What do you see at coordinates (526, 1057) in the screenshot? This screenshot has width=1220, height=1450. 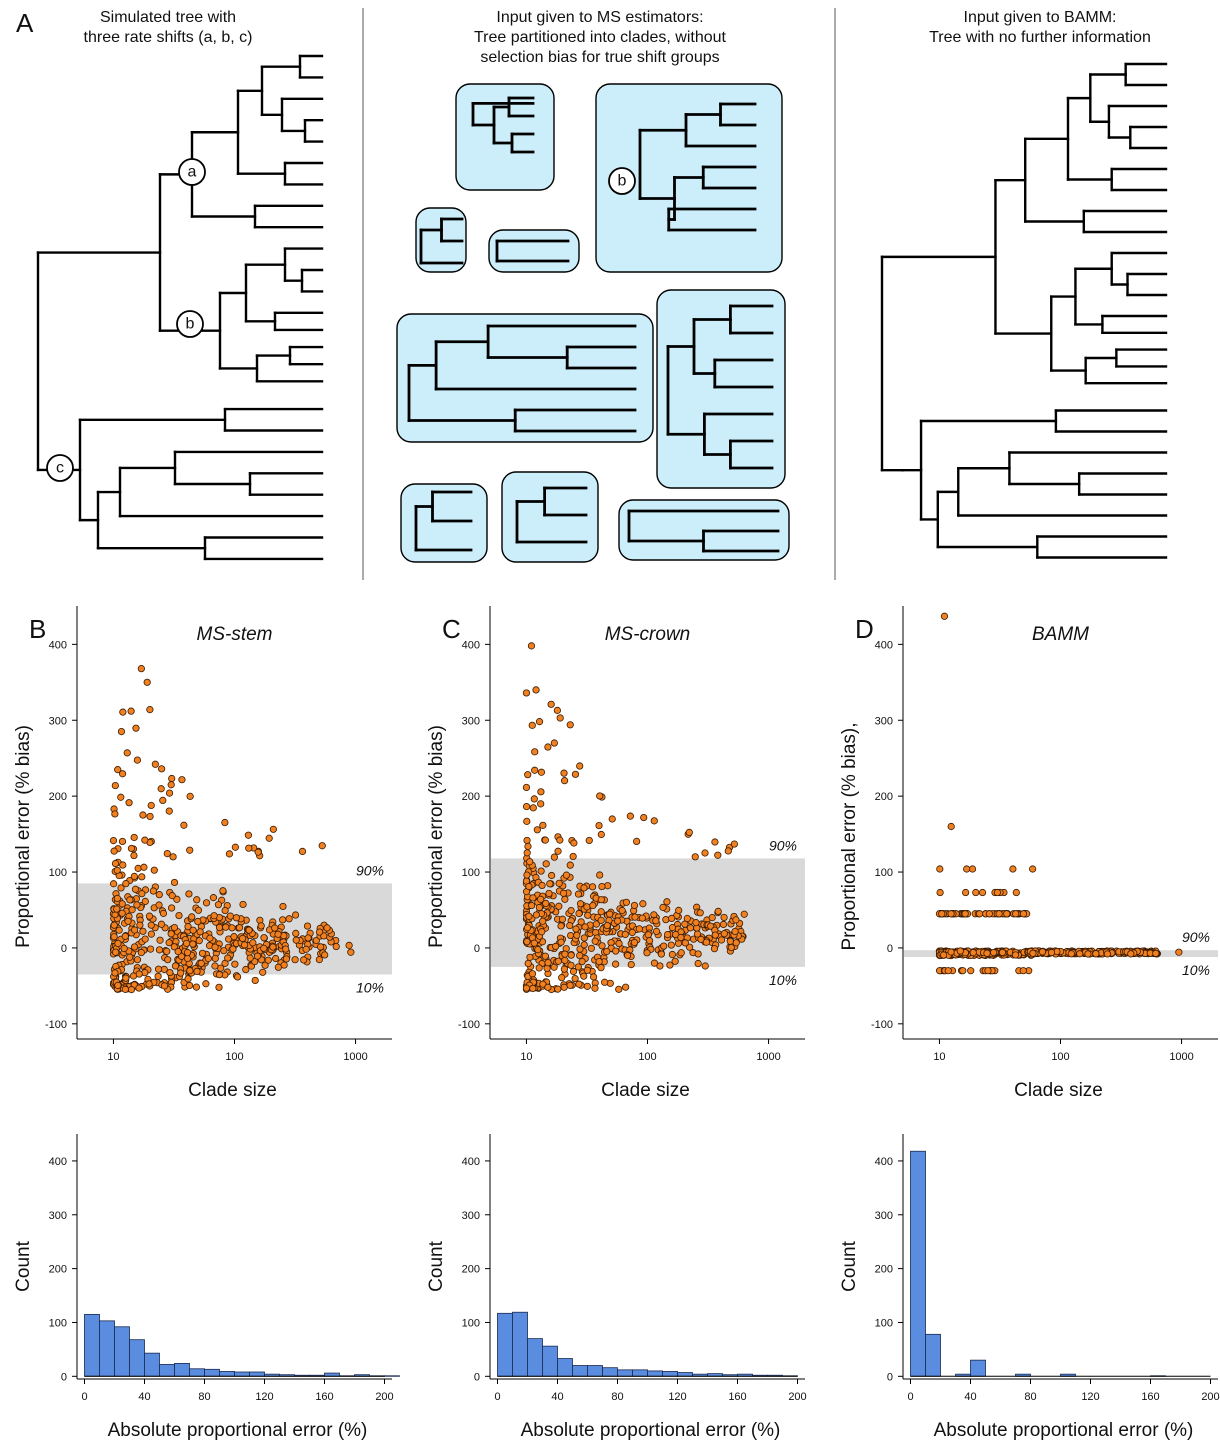 I see `x-tick-label: 10` at bounding box center [526, 1057].